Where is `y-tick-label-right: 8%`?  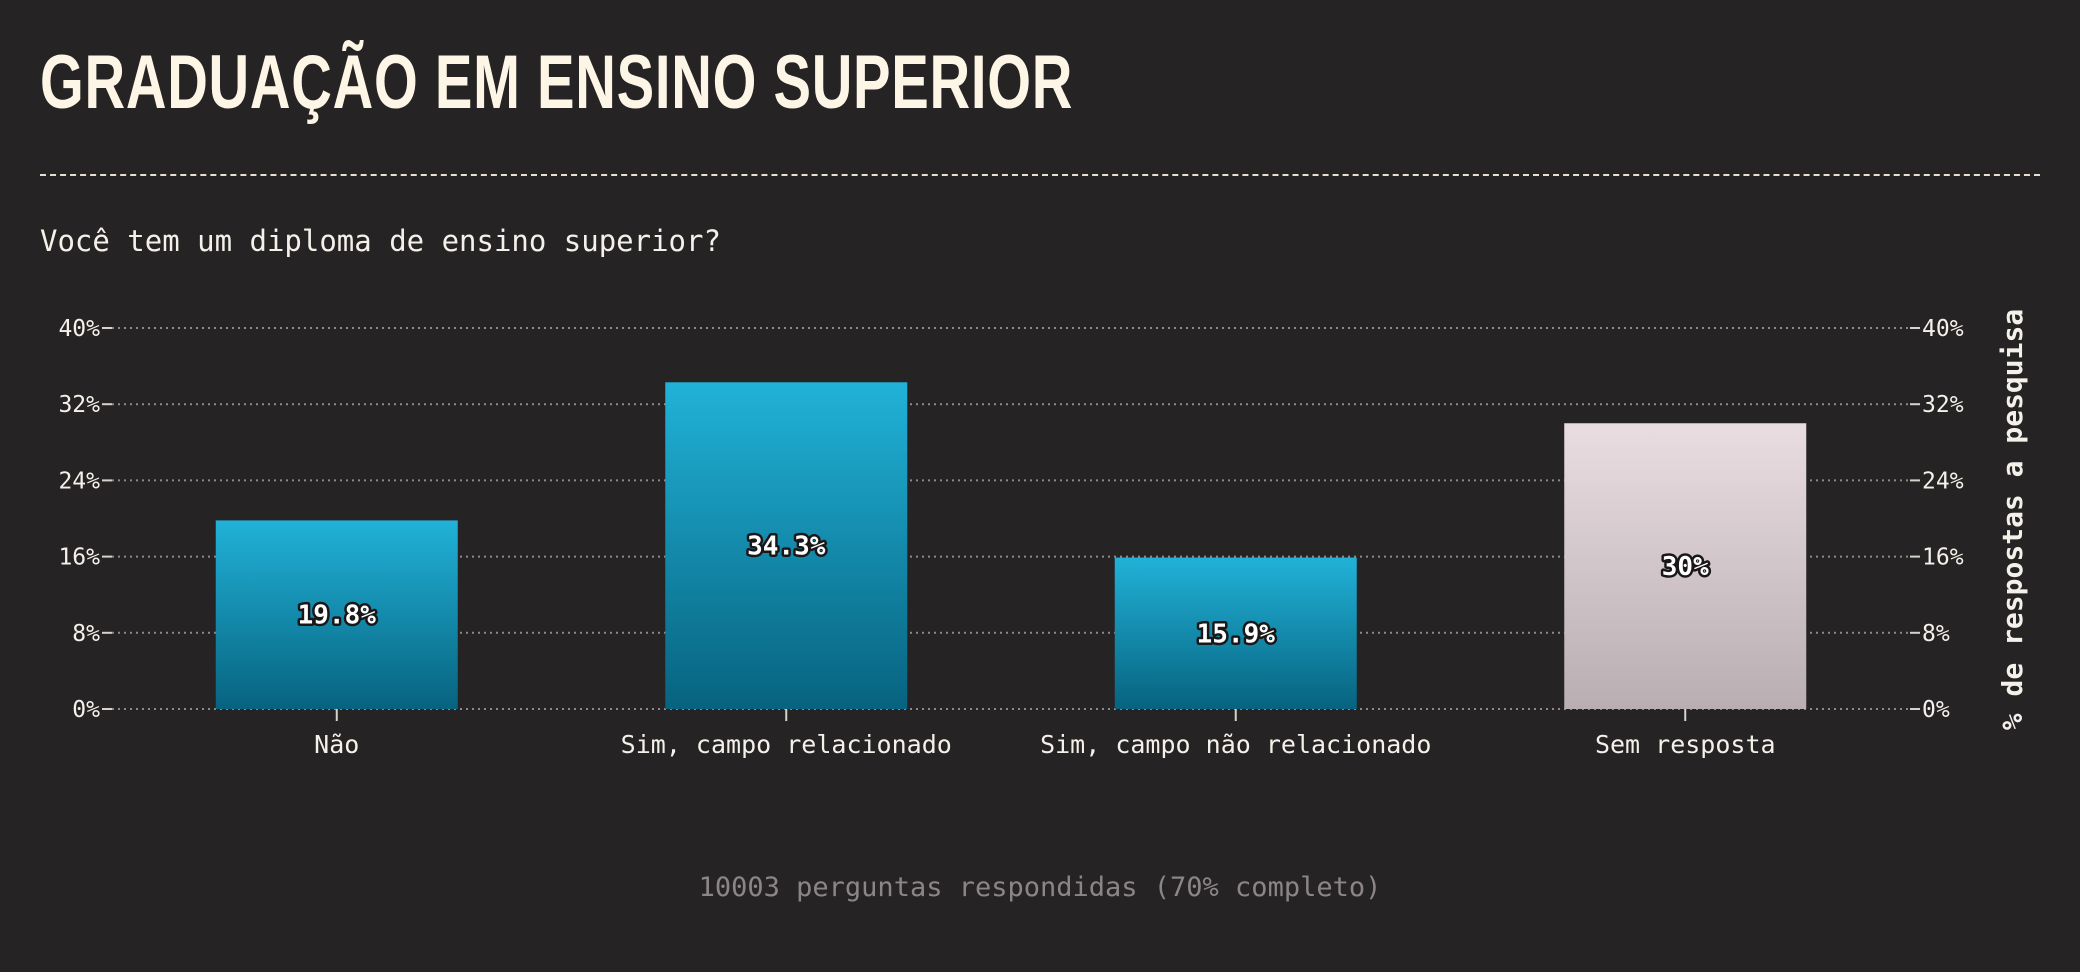
y-tick-label-right: 8% is located at coordinates (1936, 634).